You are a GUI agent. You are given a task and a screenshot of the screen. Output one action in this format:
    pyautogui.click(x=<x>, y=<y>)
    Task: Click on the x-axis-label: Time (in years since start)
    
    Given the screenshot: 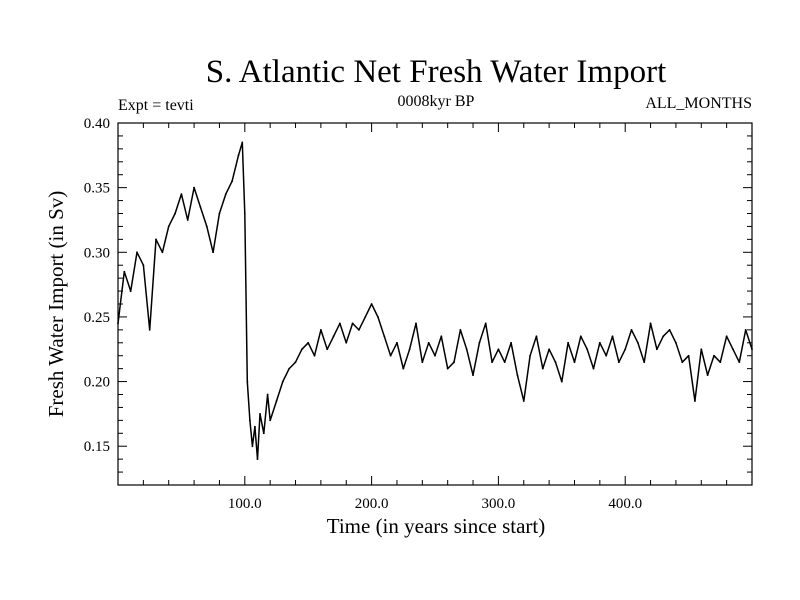 What is the action you would take?
    pyautogui.click(x=436, y=526)
    